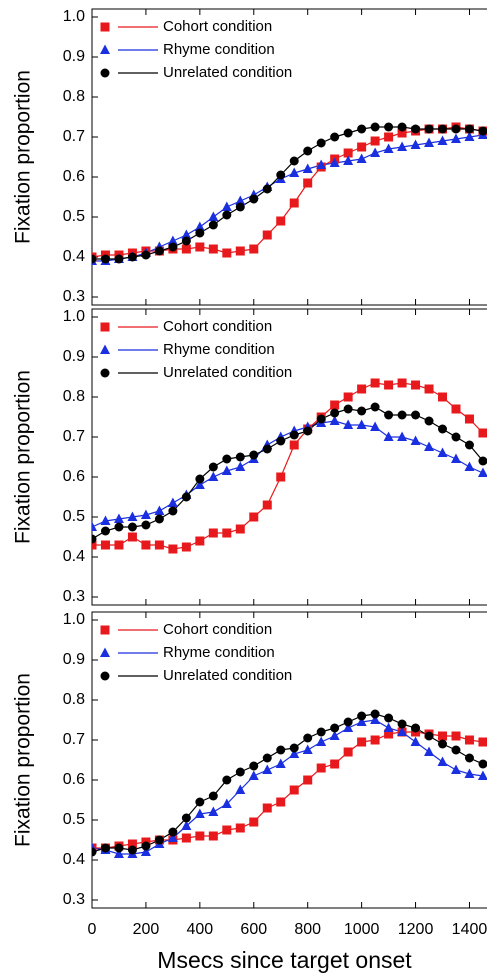 Image resolution: width=487 pixels, height=973 pixels. Describe the element at coordinates (416, 929) in the screenshot. I see `x-tick-label: 1200` at that location.